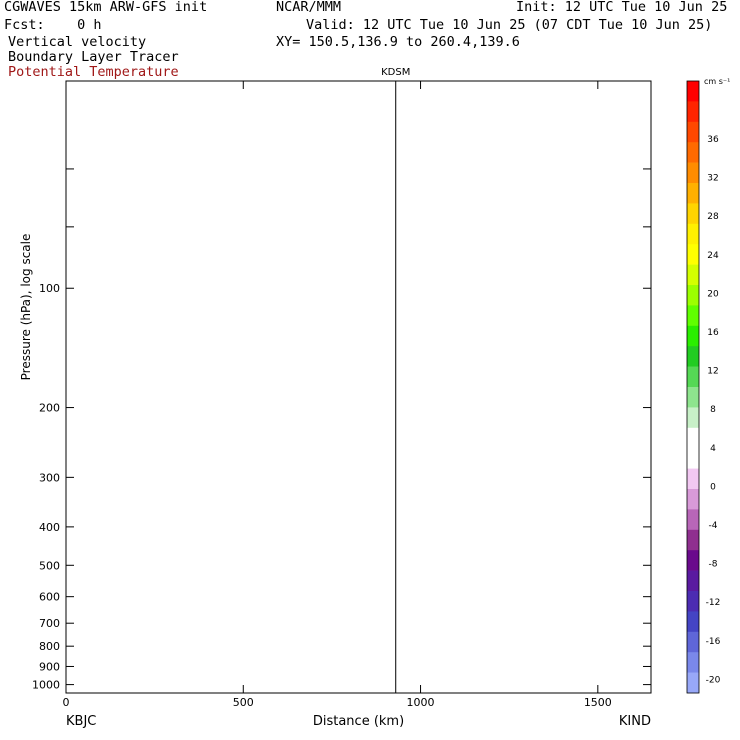 This screenshot has width=740, height=740. I want to click on y-tick-label-400: 400, so click(49, 527).